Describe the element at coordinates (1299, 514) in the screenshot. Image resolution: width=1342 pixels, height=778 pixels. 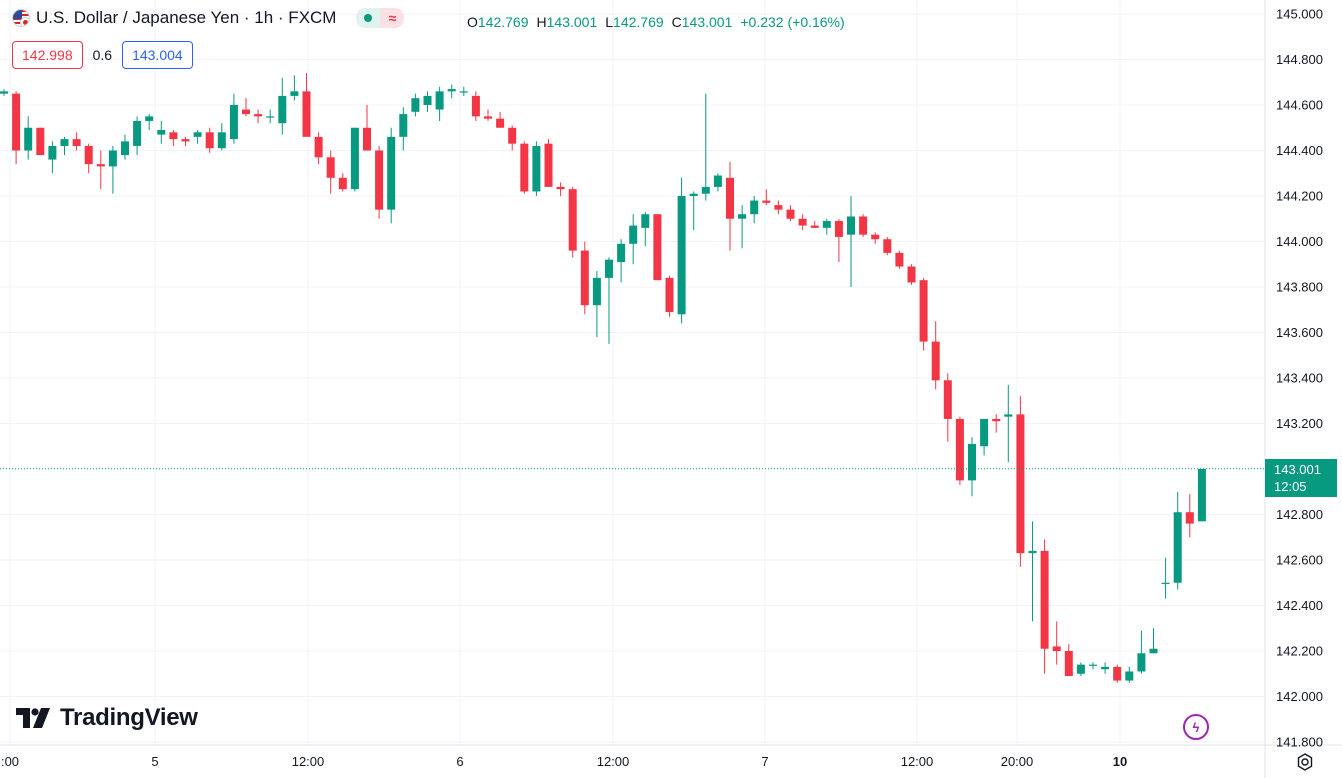
I see `y-tick-label: 142.800` at that location.